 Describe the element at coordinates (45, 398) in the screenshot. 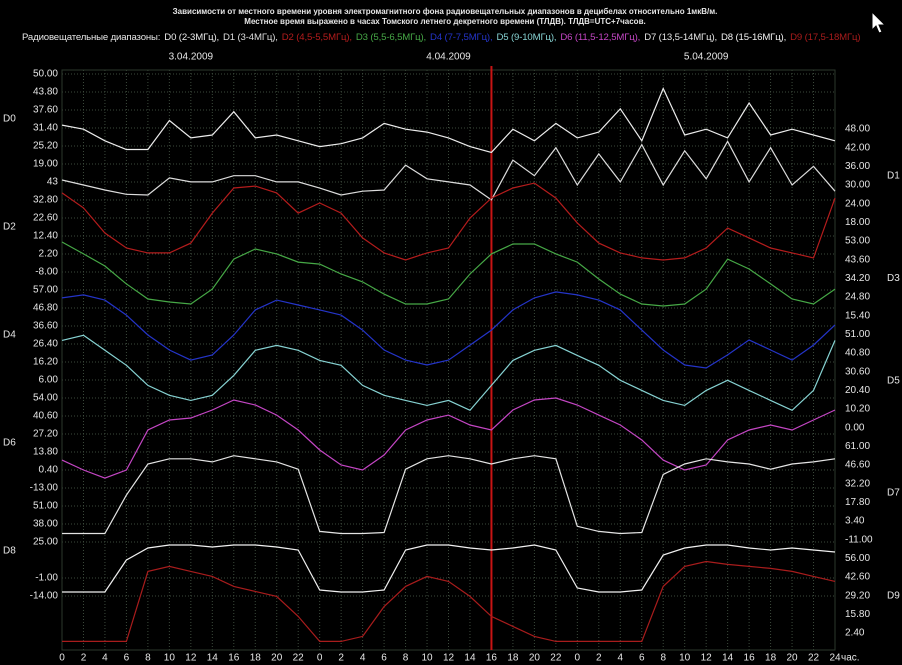

I see `y-tick-label: 54.00` at that location.